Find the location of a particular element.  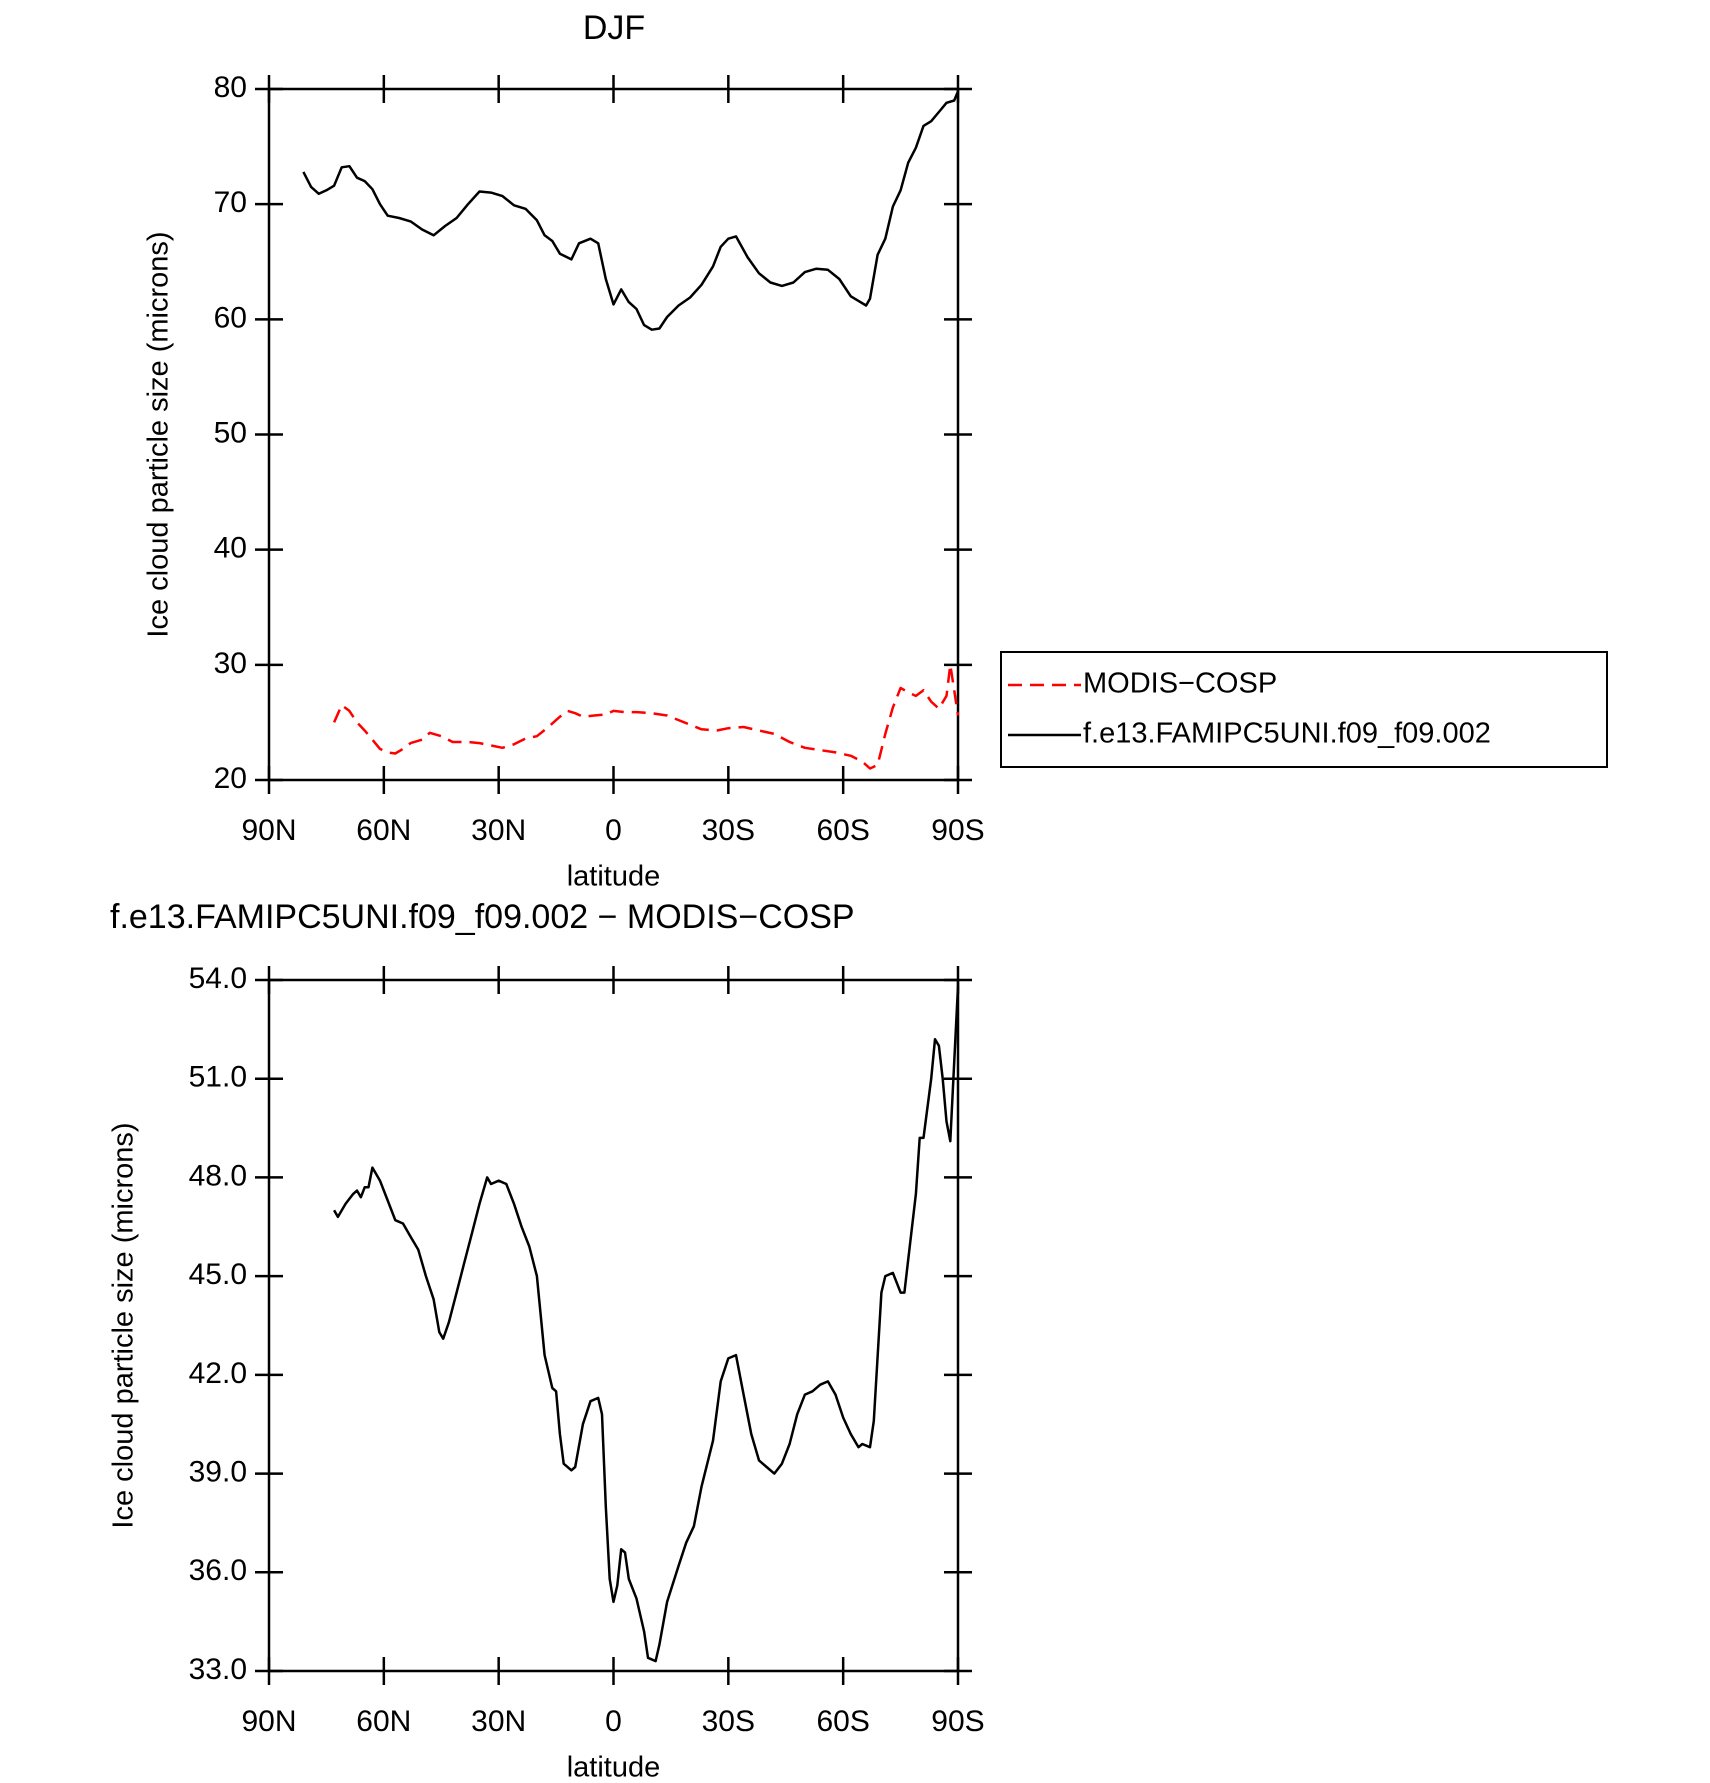

legend-label: f.e13.FAMIPC5UNI.f09_f09.002 is located at coordinates (1287, 734).